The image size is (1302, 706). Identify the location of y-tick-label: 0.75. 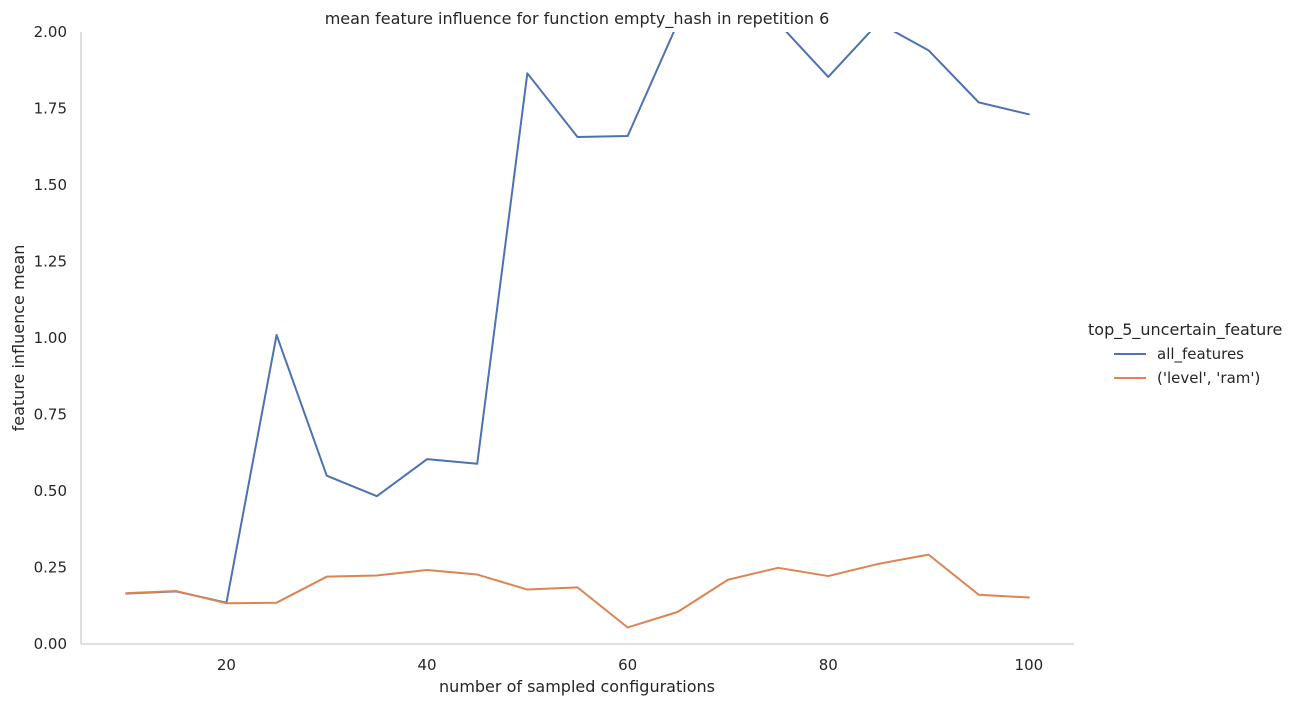
(50, 415).